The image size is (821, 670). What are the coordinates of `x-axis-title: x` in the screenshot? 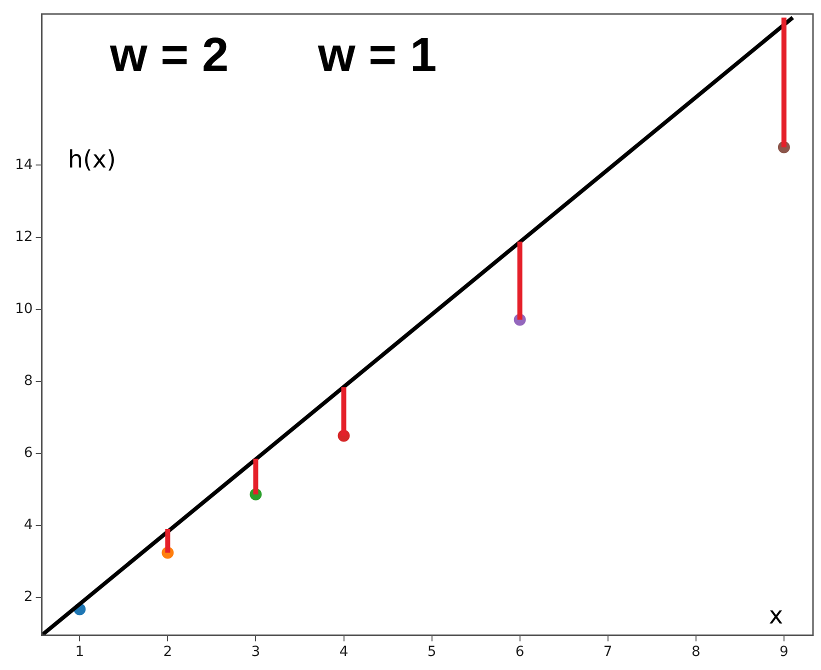 It's located at (776, 615).